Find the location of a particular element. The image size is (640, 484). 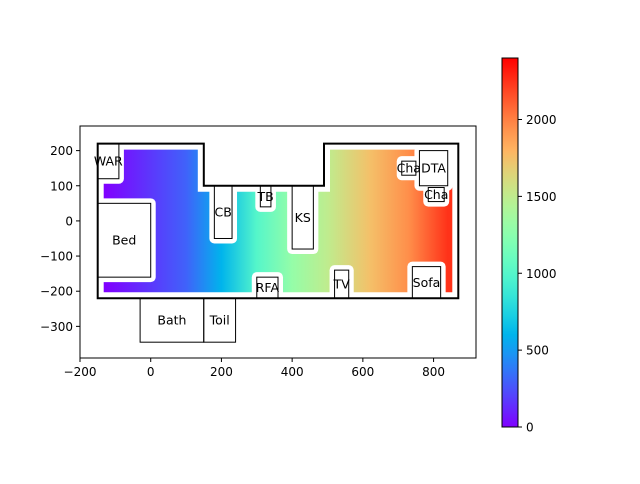

colorbar-tick-label: 2000 is located at coordinates (541, 120).